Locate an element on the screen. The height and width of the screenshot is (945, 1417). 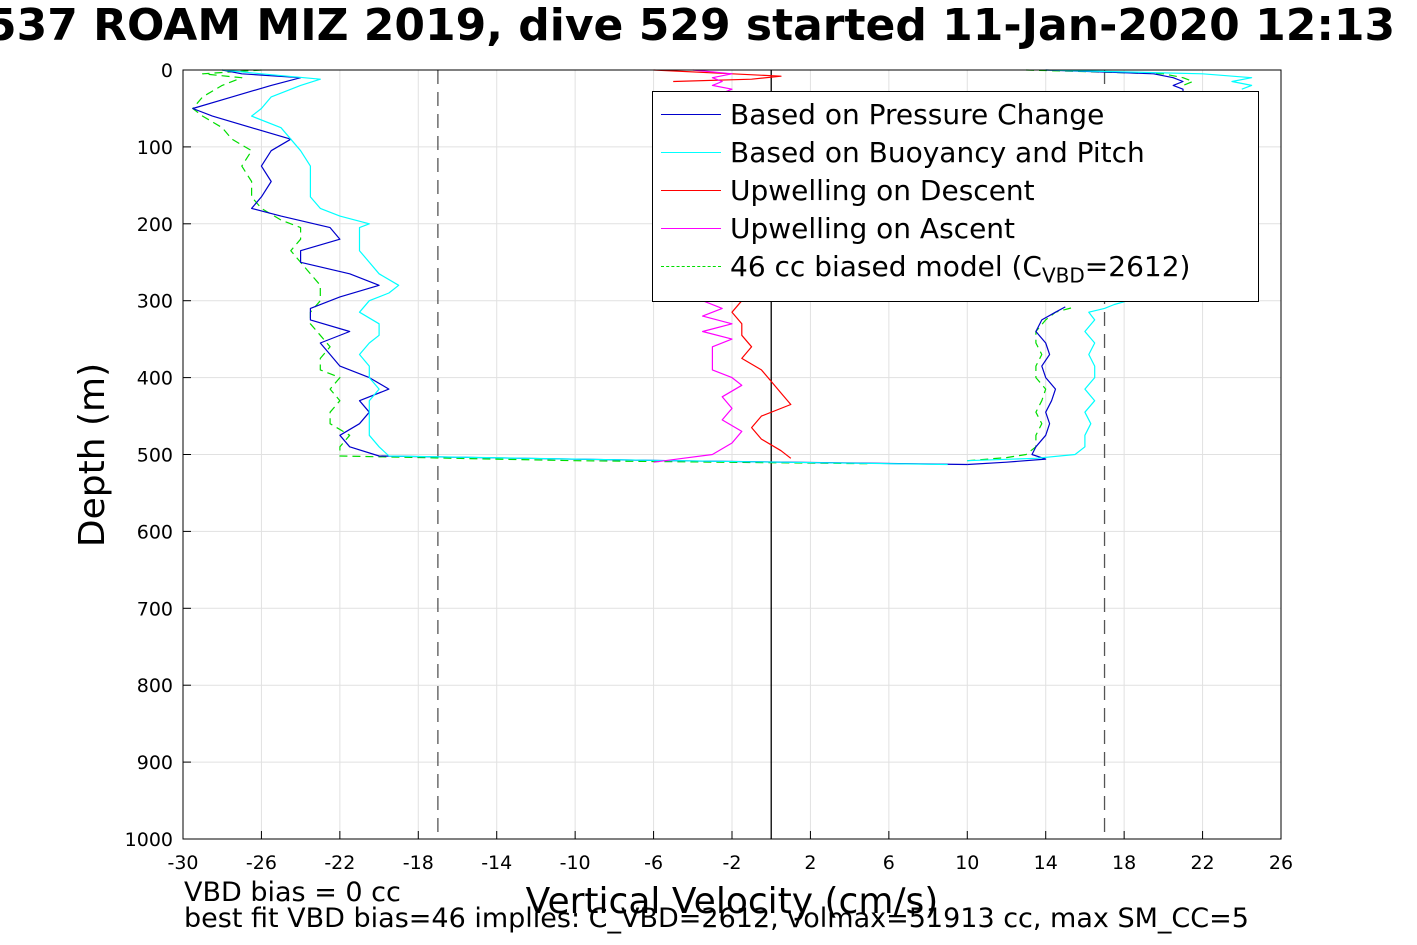
legend-swatch-biased-model is located at coordinates (691, 266).